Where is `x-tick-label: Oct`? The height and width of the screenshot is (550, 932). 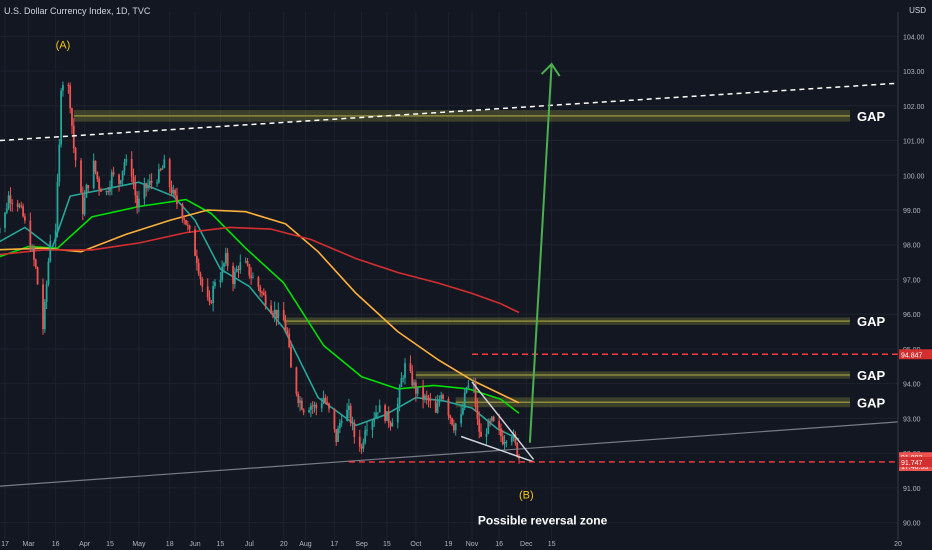
x-tick-label: Oct is located at coordinates (415, 544).